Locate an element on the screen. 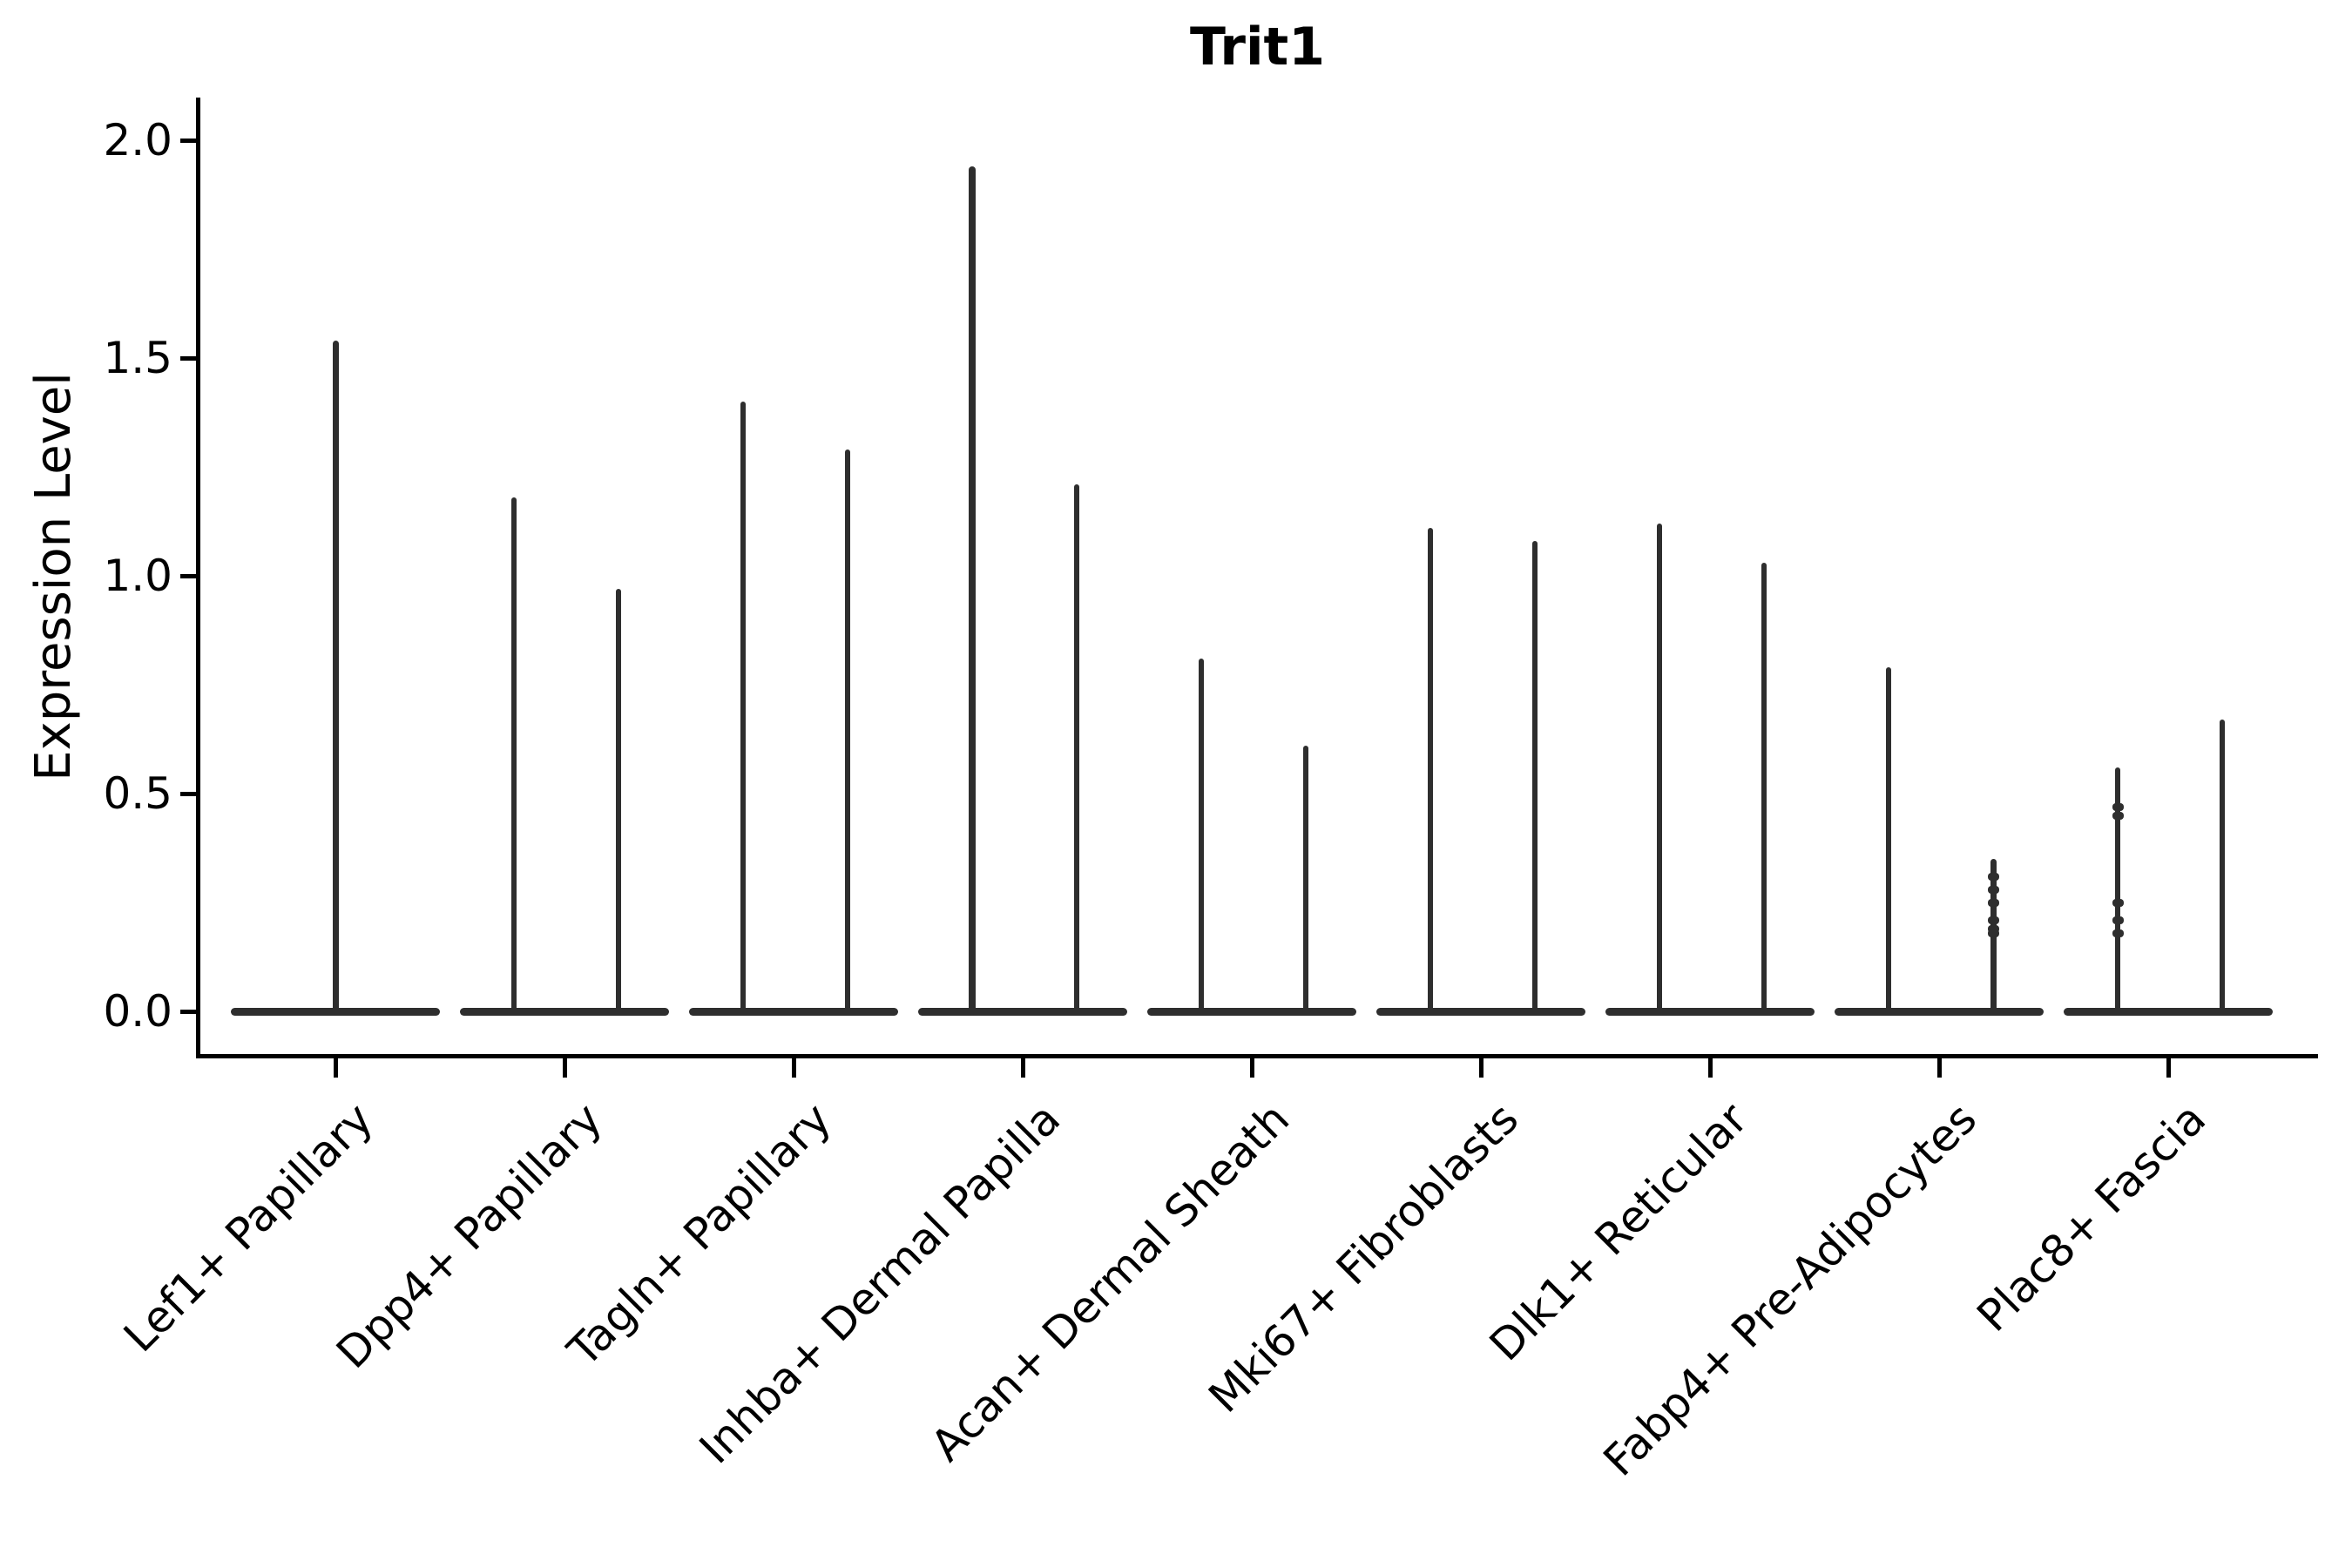  x-tick-label: Lef1+ Papillary is located at coordinates (248, 1227).